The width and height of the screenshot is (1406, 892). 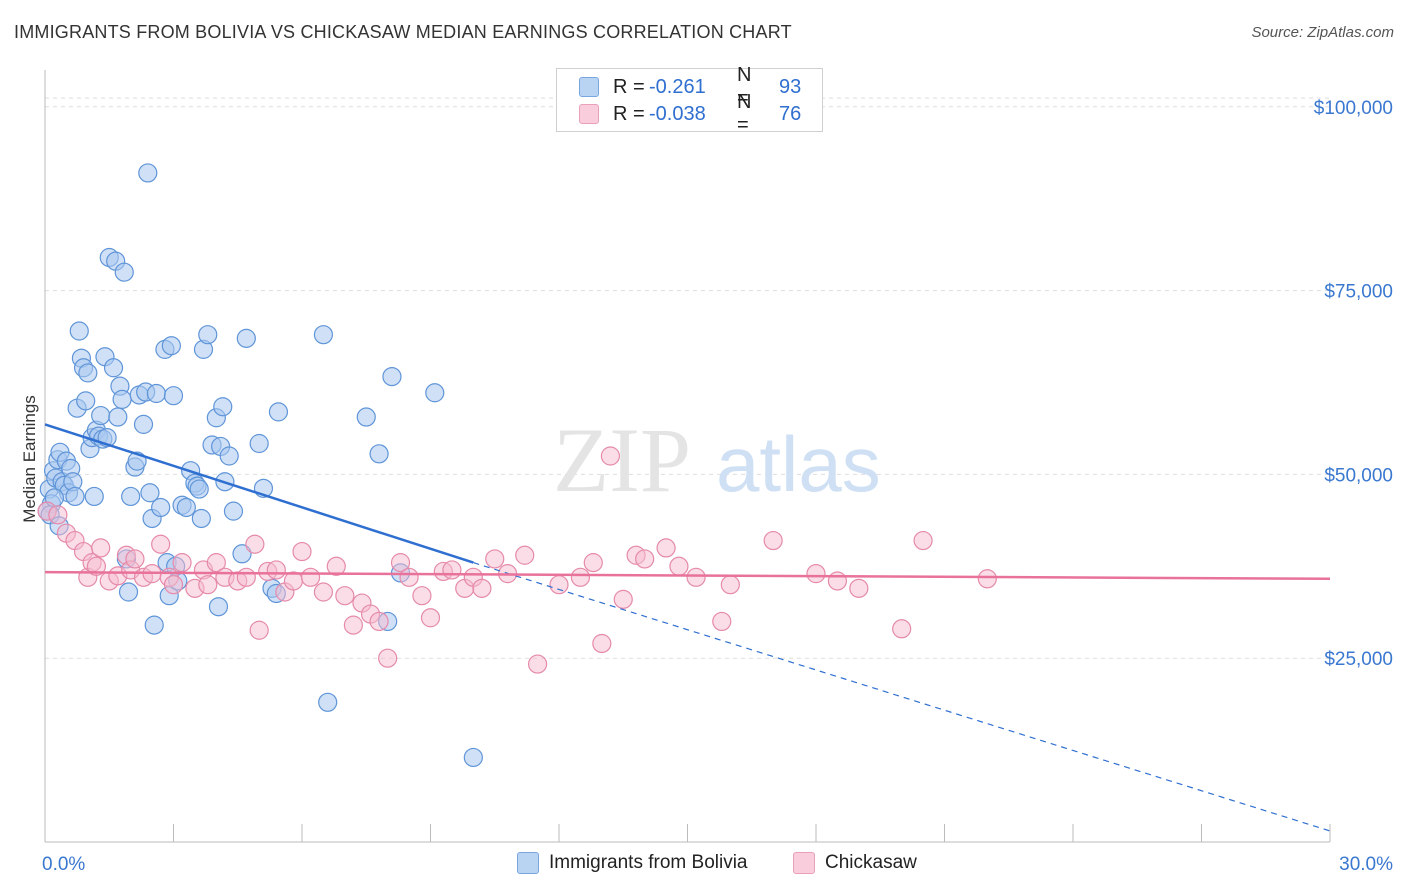 I want to click on y-axis-label: Median Earnings, so click(x=29, y=459).